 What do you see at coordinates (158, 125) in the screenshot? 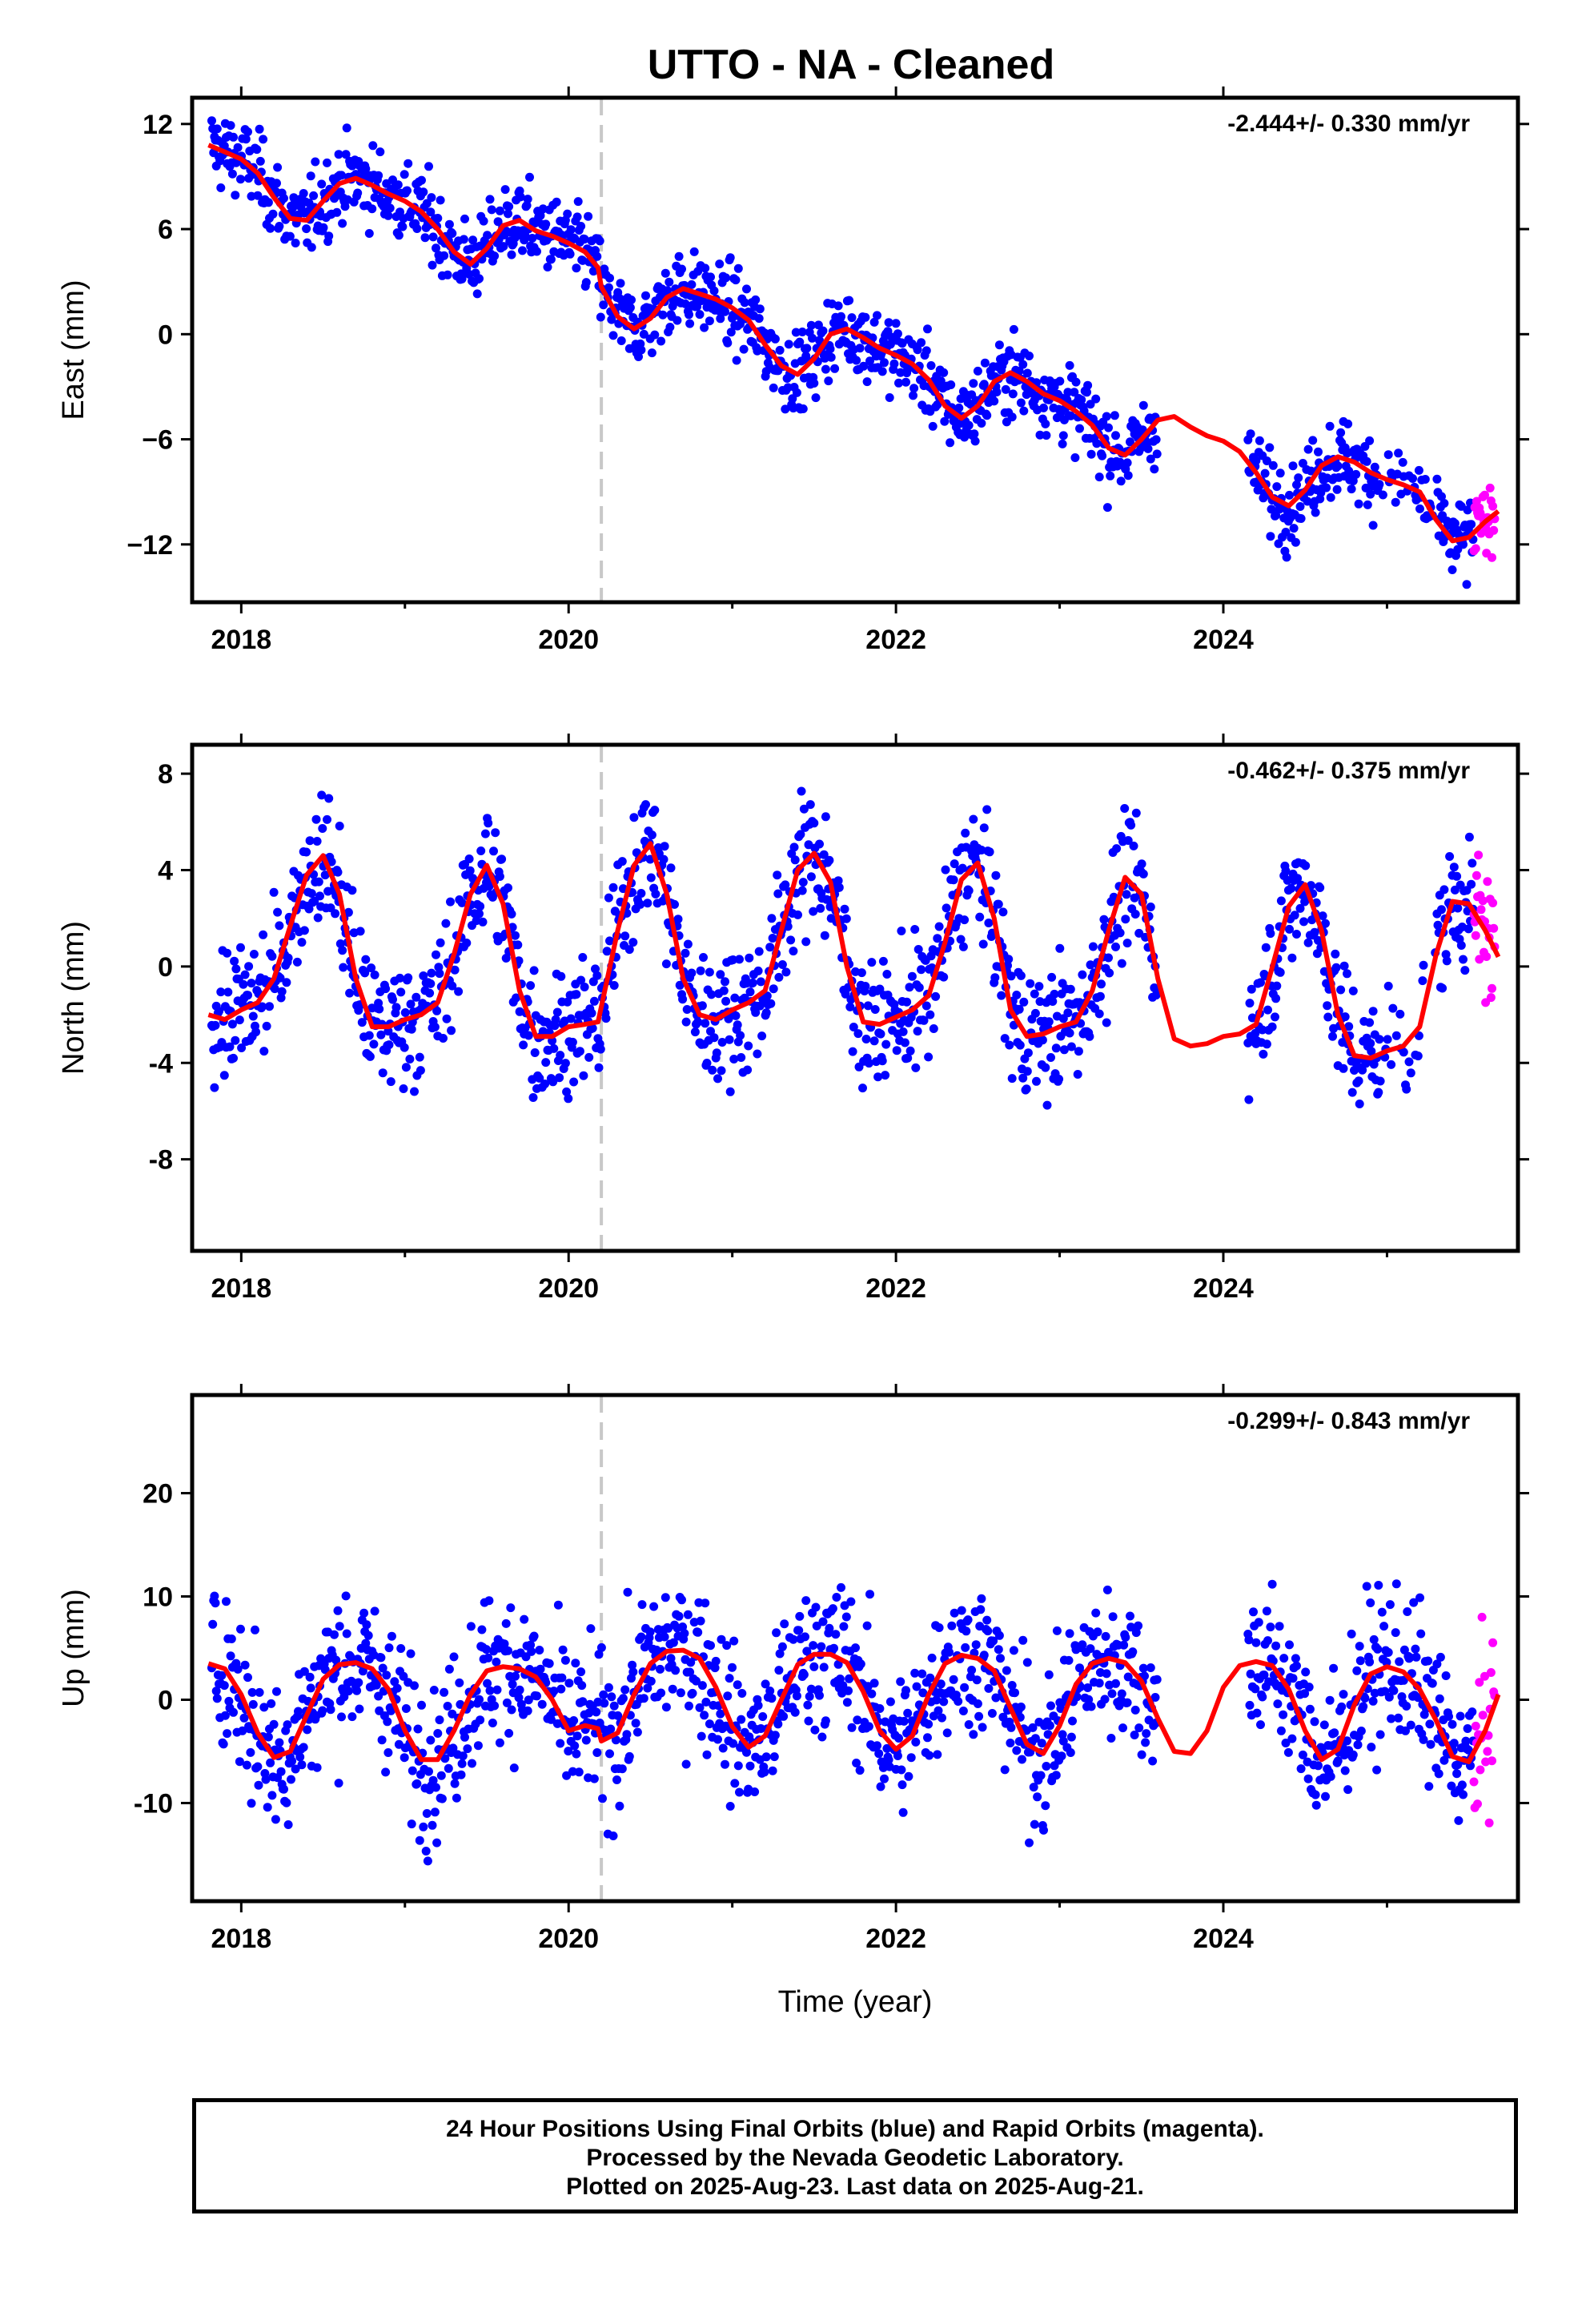
I see `y-tick-label: 12` at bounding box center [158, 125].